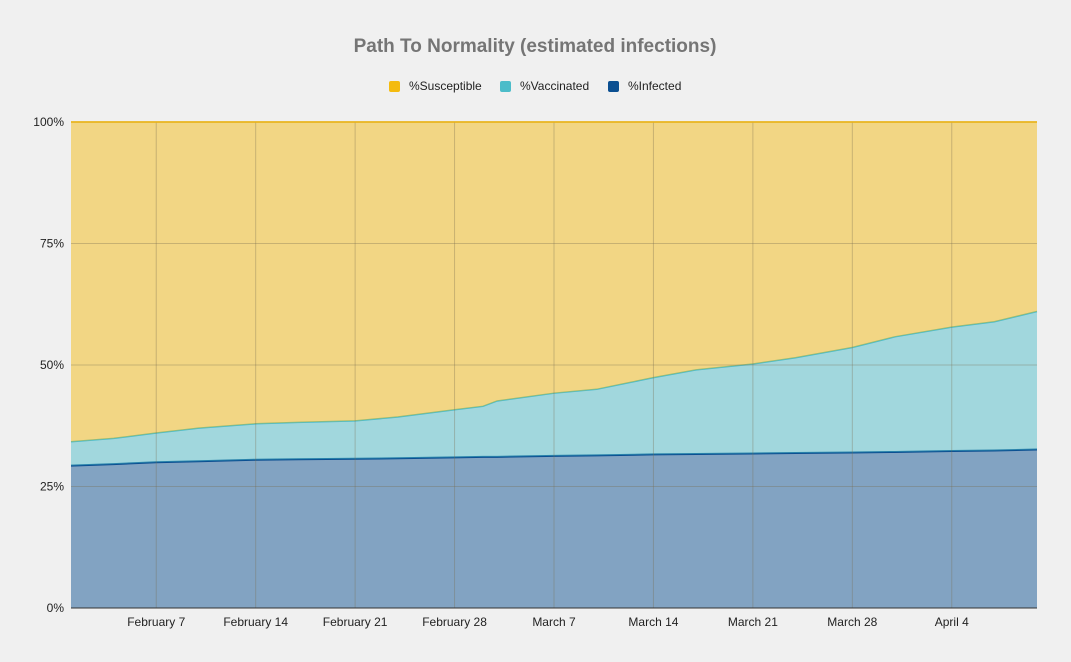  I want to click on series-line-infected, so click(554, 457).